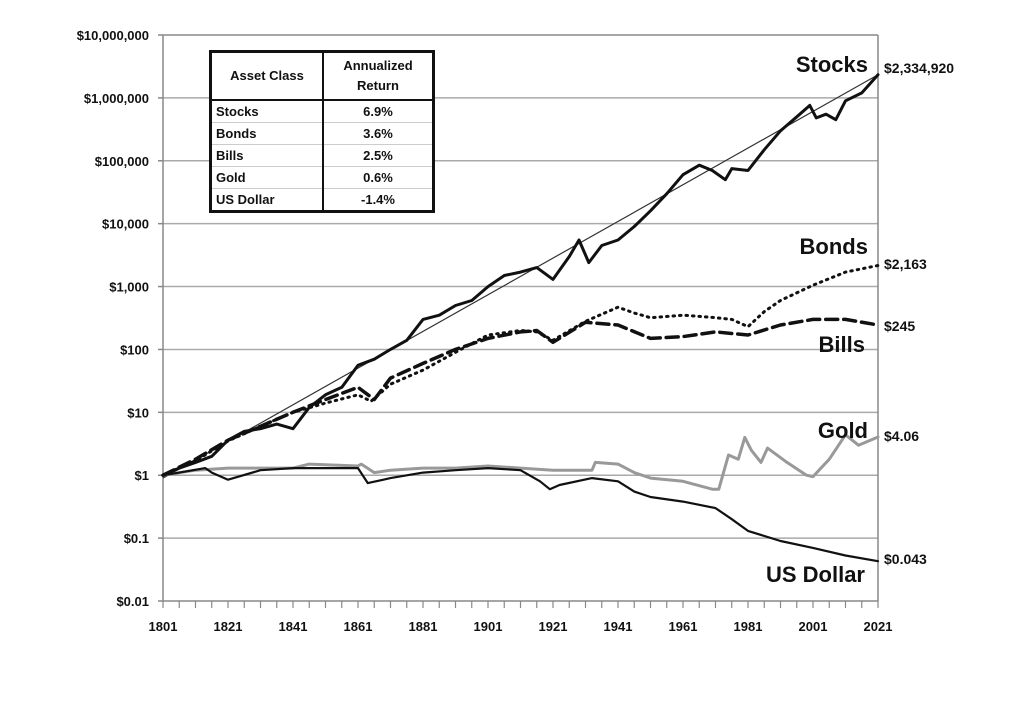  What do you see at coordinates (378, 177) in the screenshot?
I see `asset-return: 0.6%` at bounding box center [378, 177].